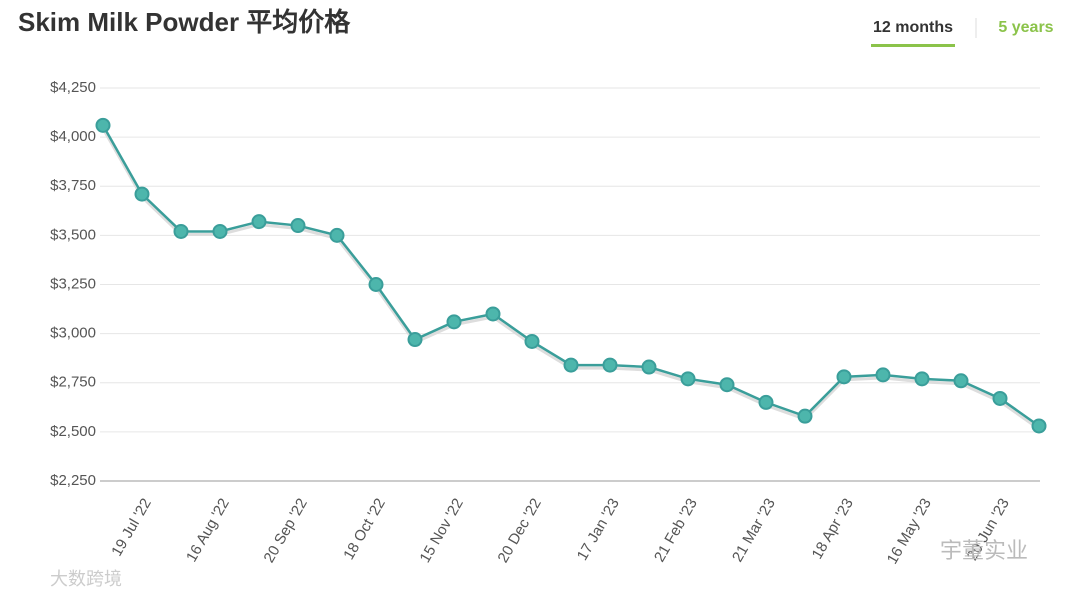 Image resolution: width=1080 pixels, height=600 pixels. What do you see at coordinates (833, 528) in the screenshot?
I see `x-tick-label: 18 Apr '23` at bounding box center [833, 528].